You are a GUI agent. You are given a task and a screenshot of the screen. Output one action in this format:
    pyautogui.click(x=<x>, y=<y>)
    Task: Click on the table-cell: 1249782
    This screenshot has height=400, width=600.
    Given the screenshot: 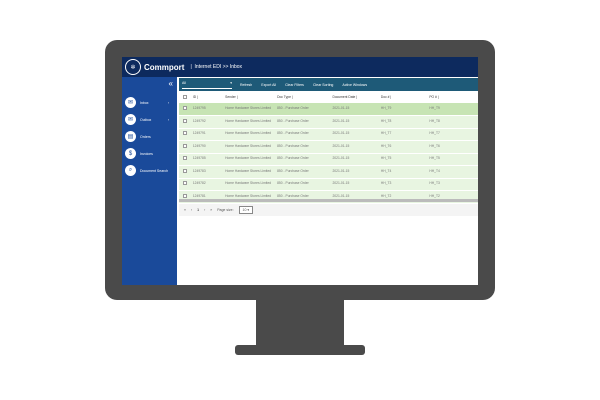 What is the action you would take?
    pyautogui.click(x=199, y=183)
    